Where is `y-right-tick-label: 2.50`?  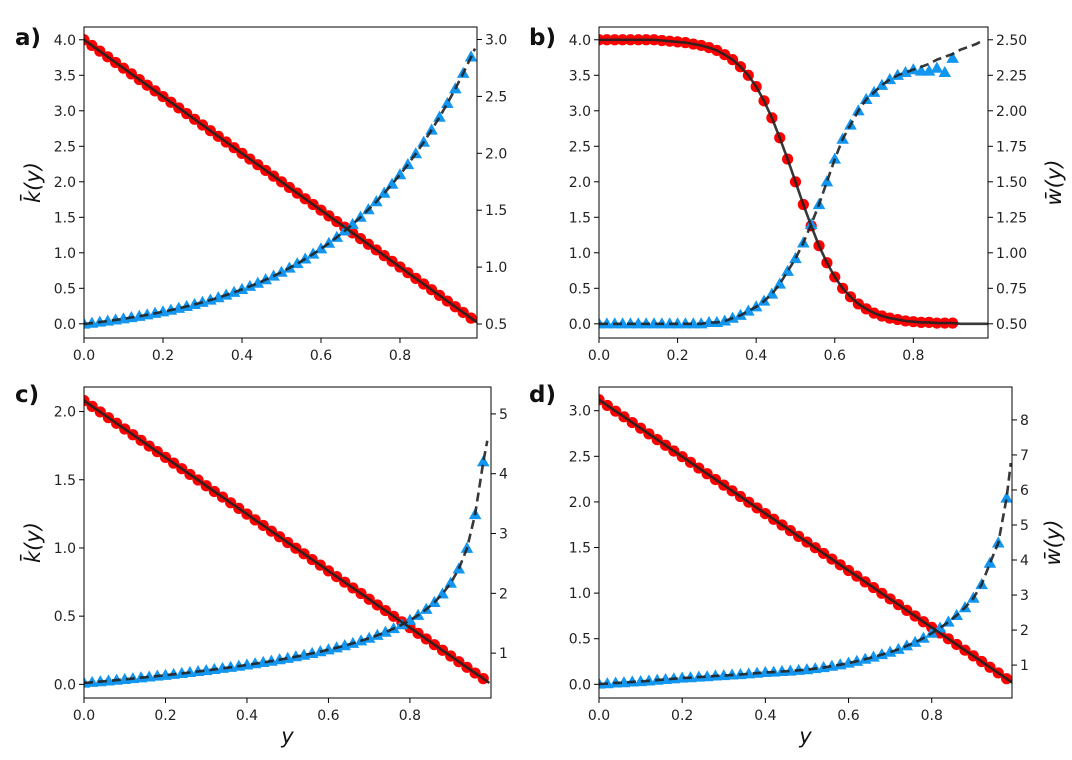
y-right-tick-label: 2.50 is located at coordinates (1011, 41).